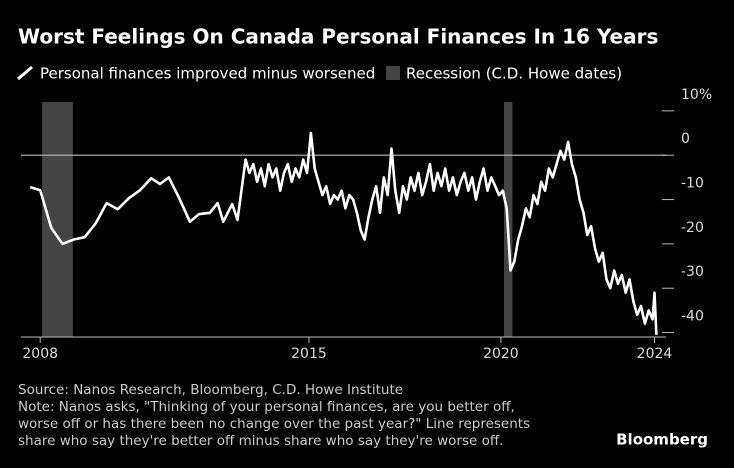  I want to click on legend-line-icon, so click(25, 73).